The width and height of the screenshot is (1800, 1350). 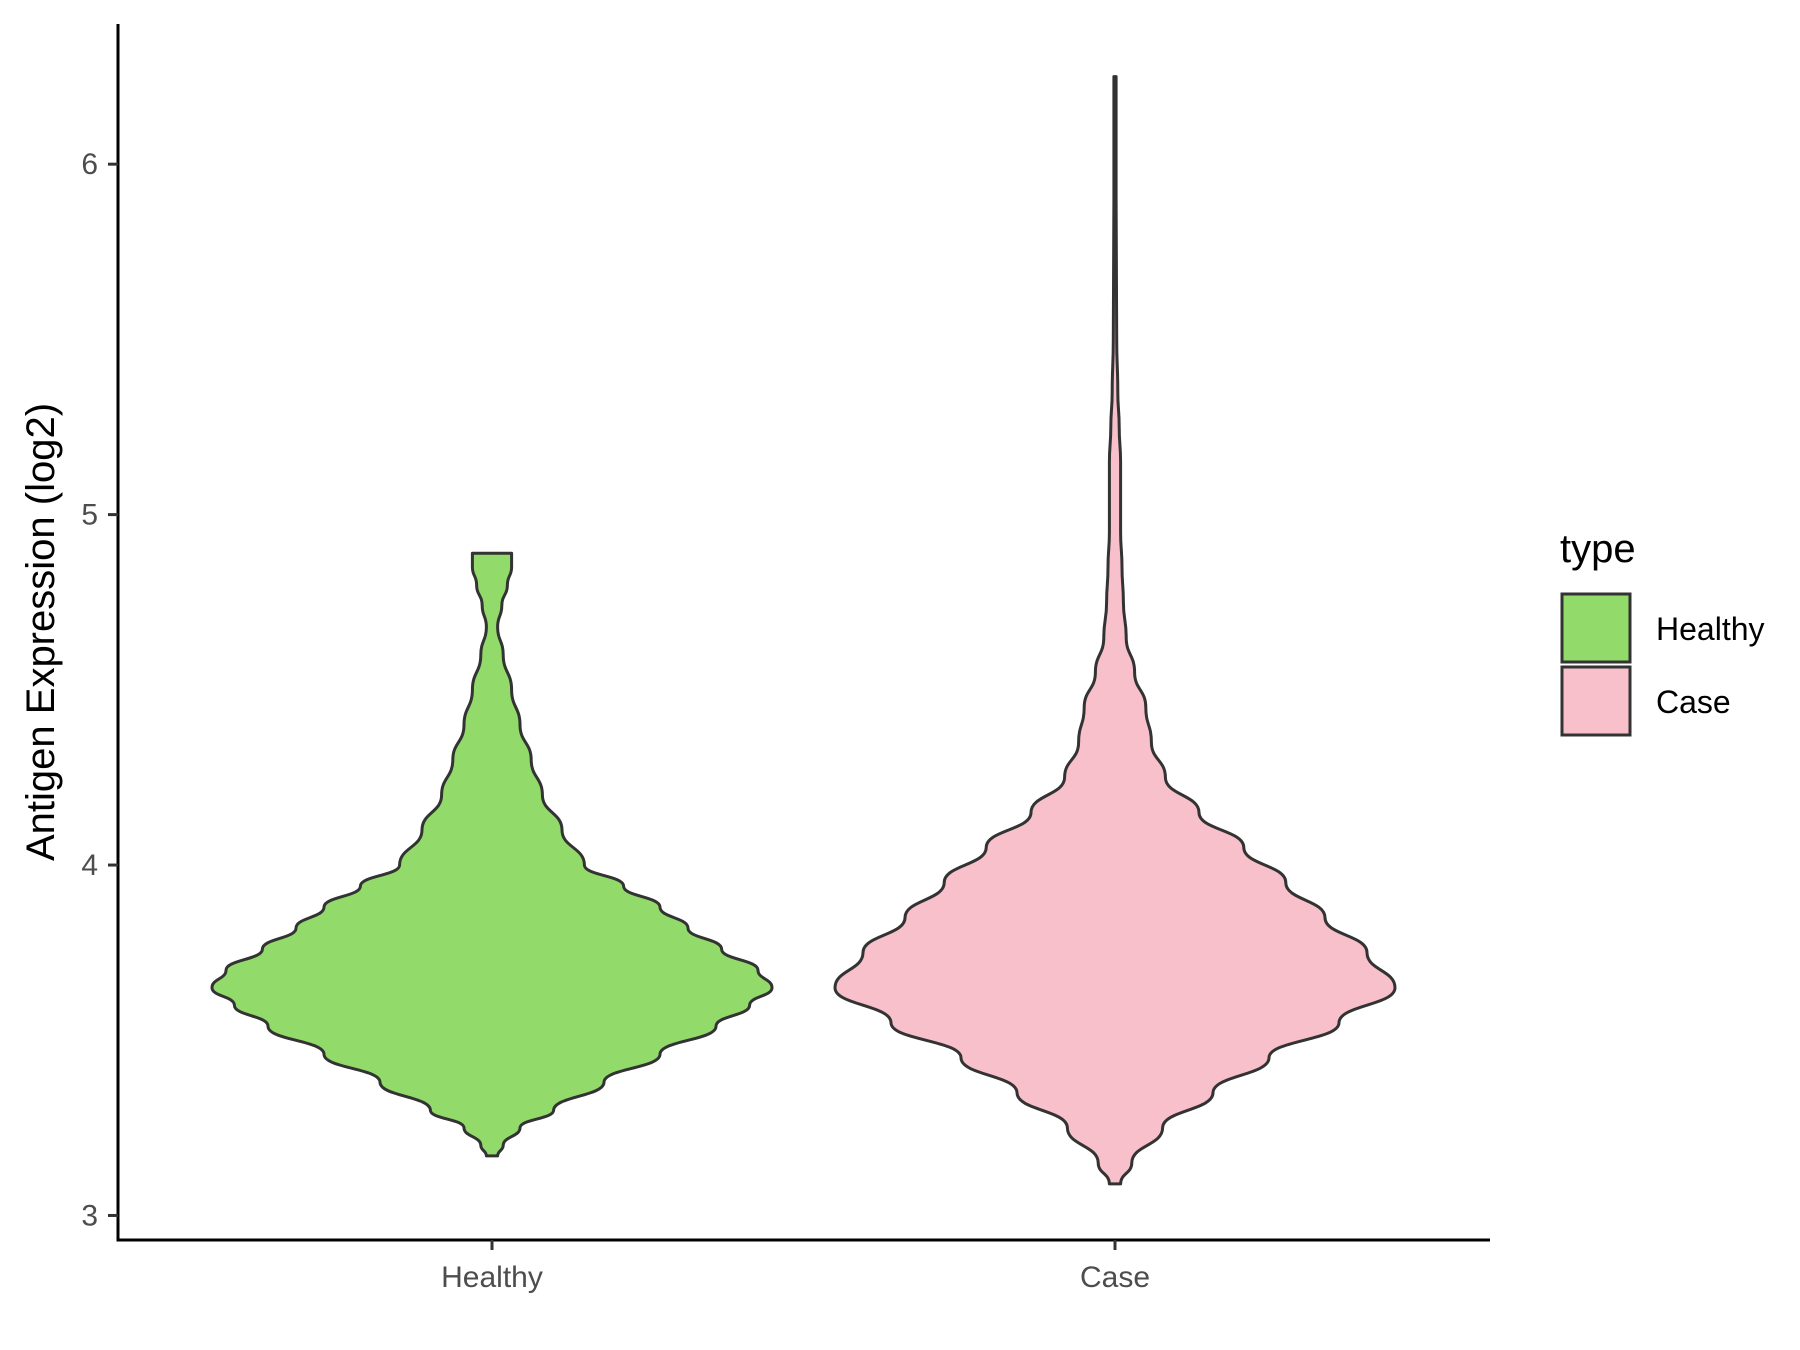 What do you see at coordinates (1693, 702) in the screenshot?
I see `legend-label-case: Case` at bounding box center [1693, 702].